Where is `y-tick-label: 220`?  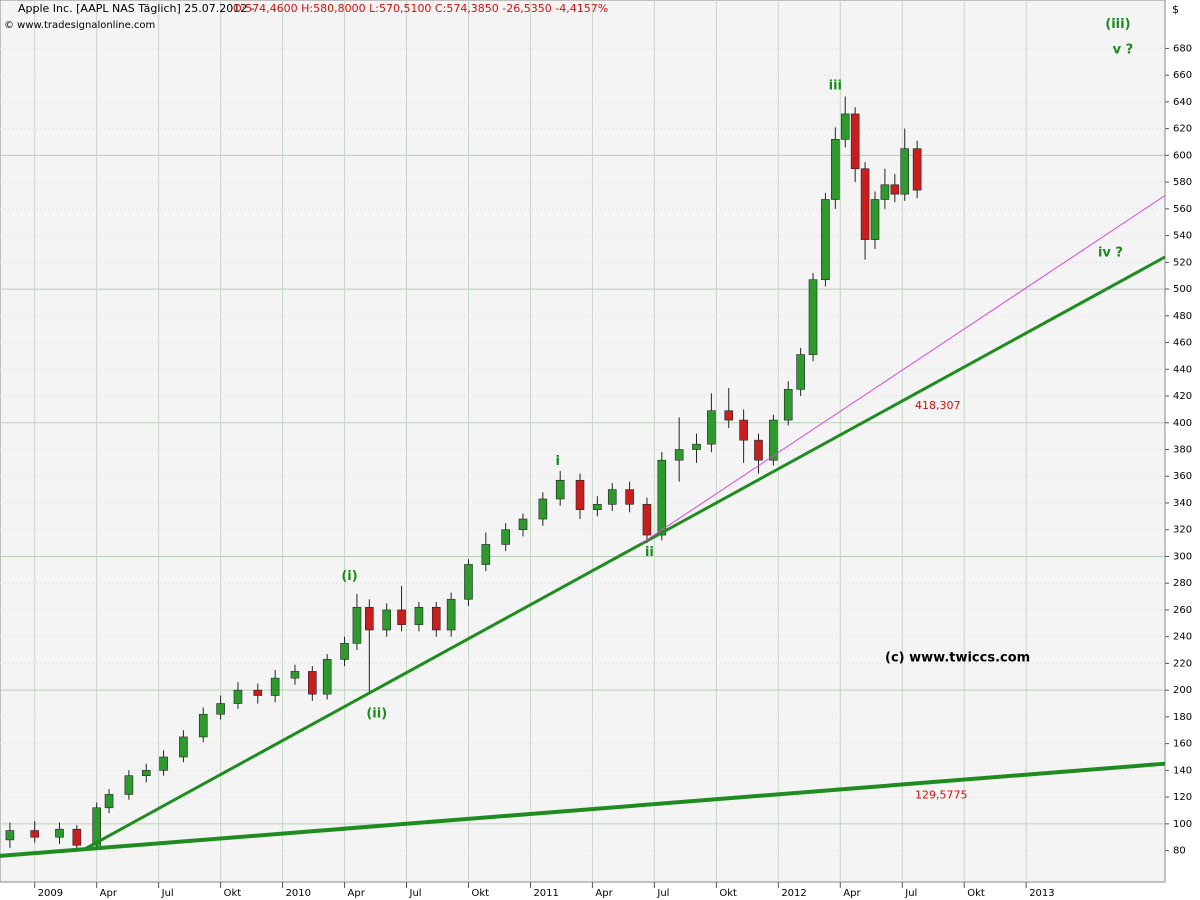
y-tick-label: 220 is located at coordinates (1182, 663).